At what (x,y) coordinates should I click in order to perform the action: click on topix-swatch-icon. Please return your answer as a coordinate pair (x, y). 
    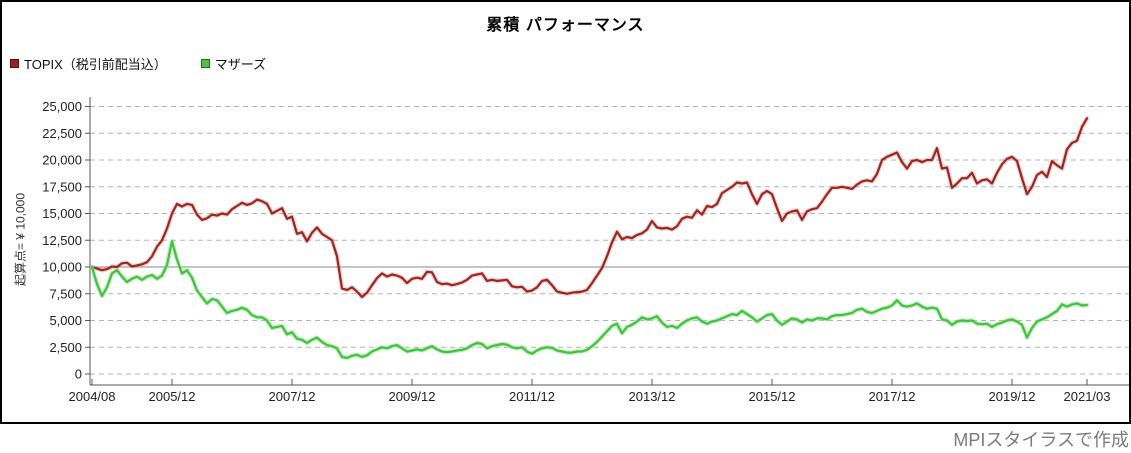
    Looking at the image, I should click on (14, 63).